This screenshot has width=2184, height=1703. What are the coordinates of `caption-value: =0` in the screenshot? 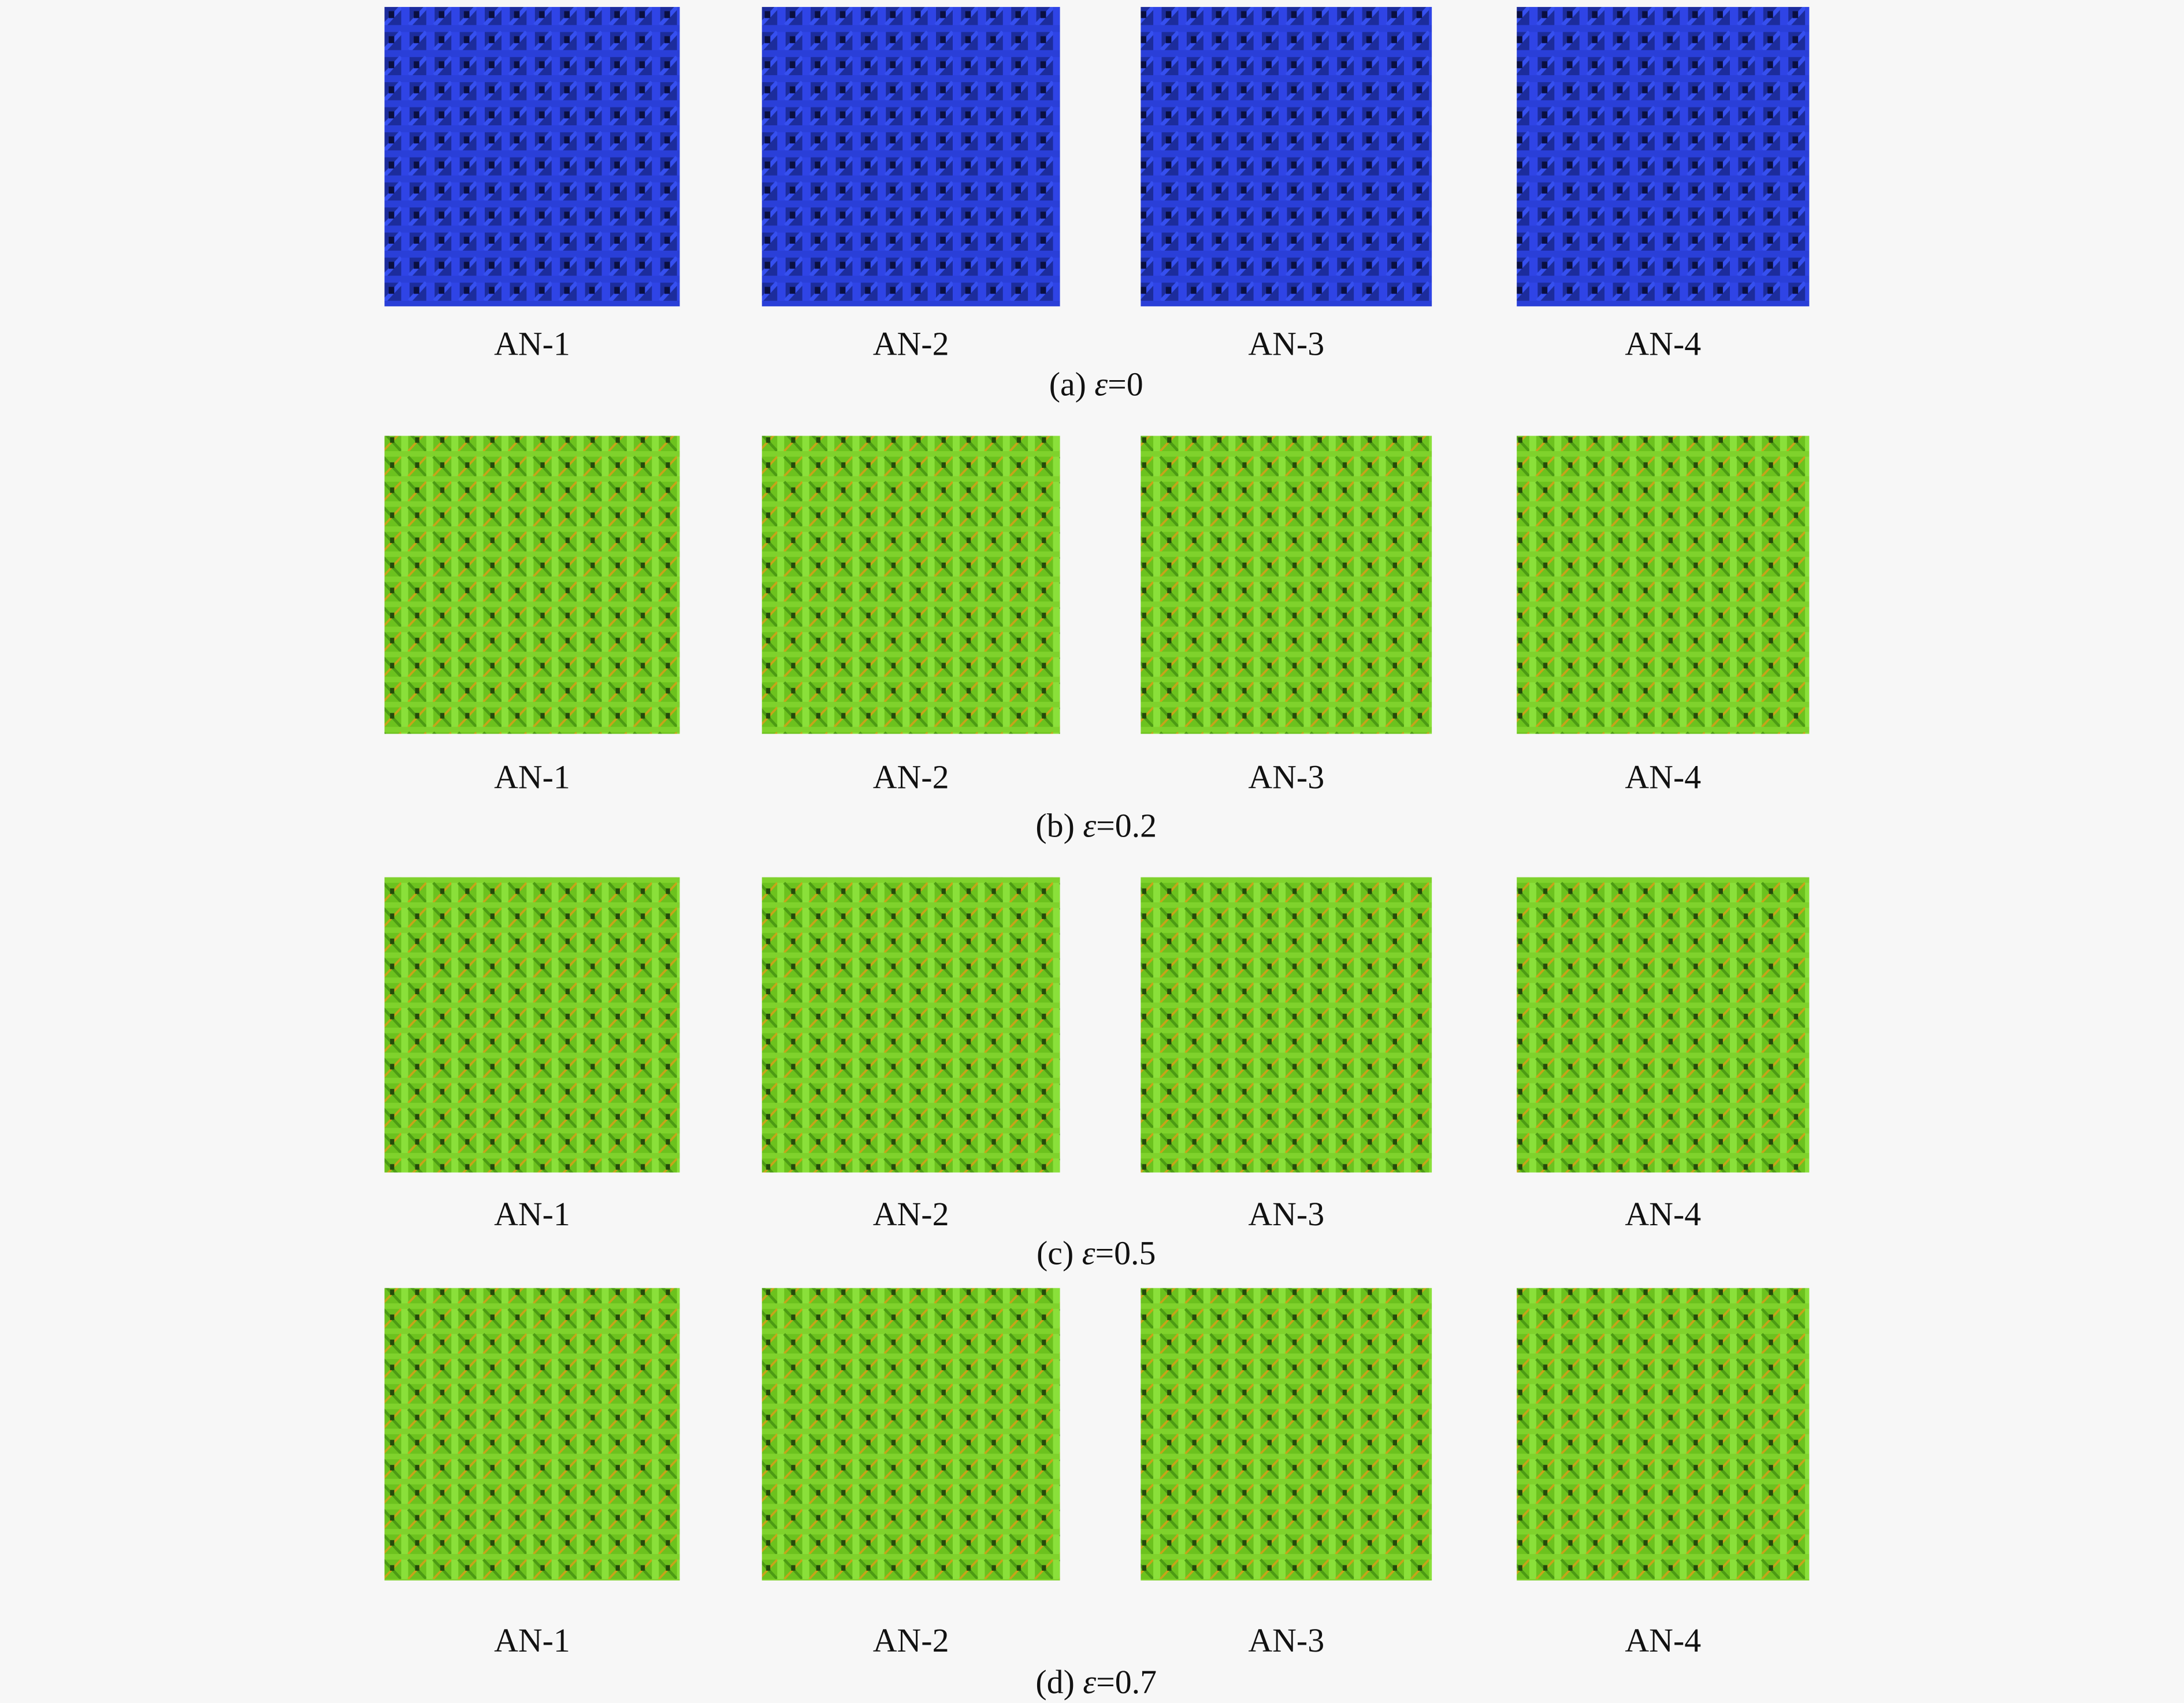 It's located at (1125, 384).